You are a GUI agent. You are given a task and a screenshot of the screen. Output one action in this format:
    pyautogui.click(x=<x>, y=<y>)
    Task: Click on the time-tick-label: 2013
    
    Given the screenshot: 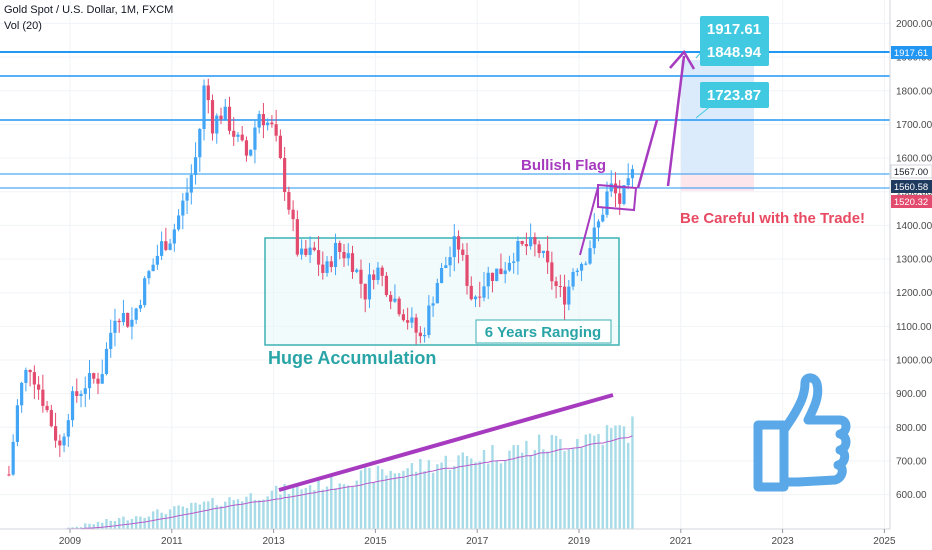 What is the action you would take?
    pyautogui.click(x=273, y=541)
    